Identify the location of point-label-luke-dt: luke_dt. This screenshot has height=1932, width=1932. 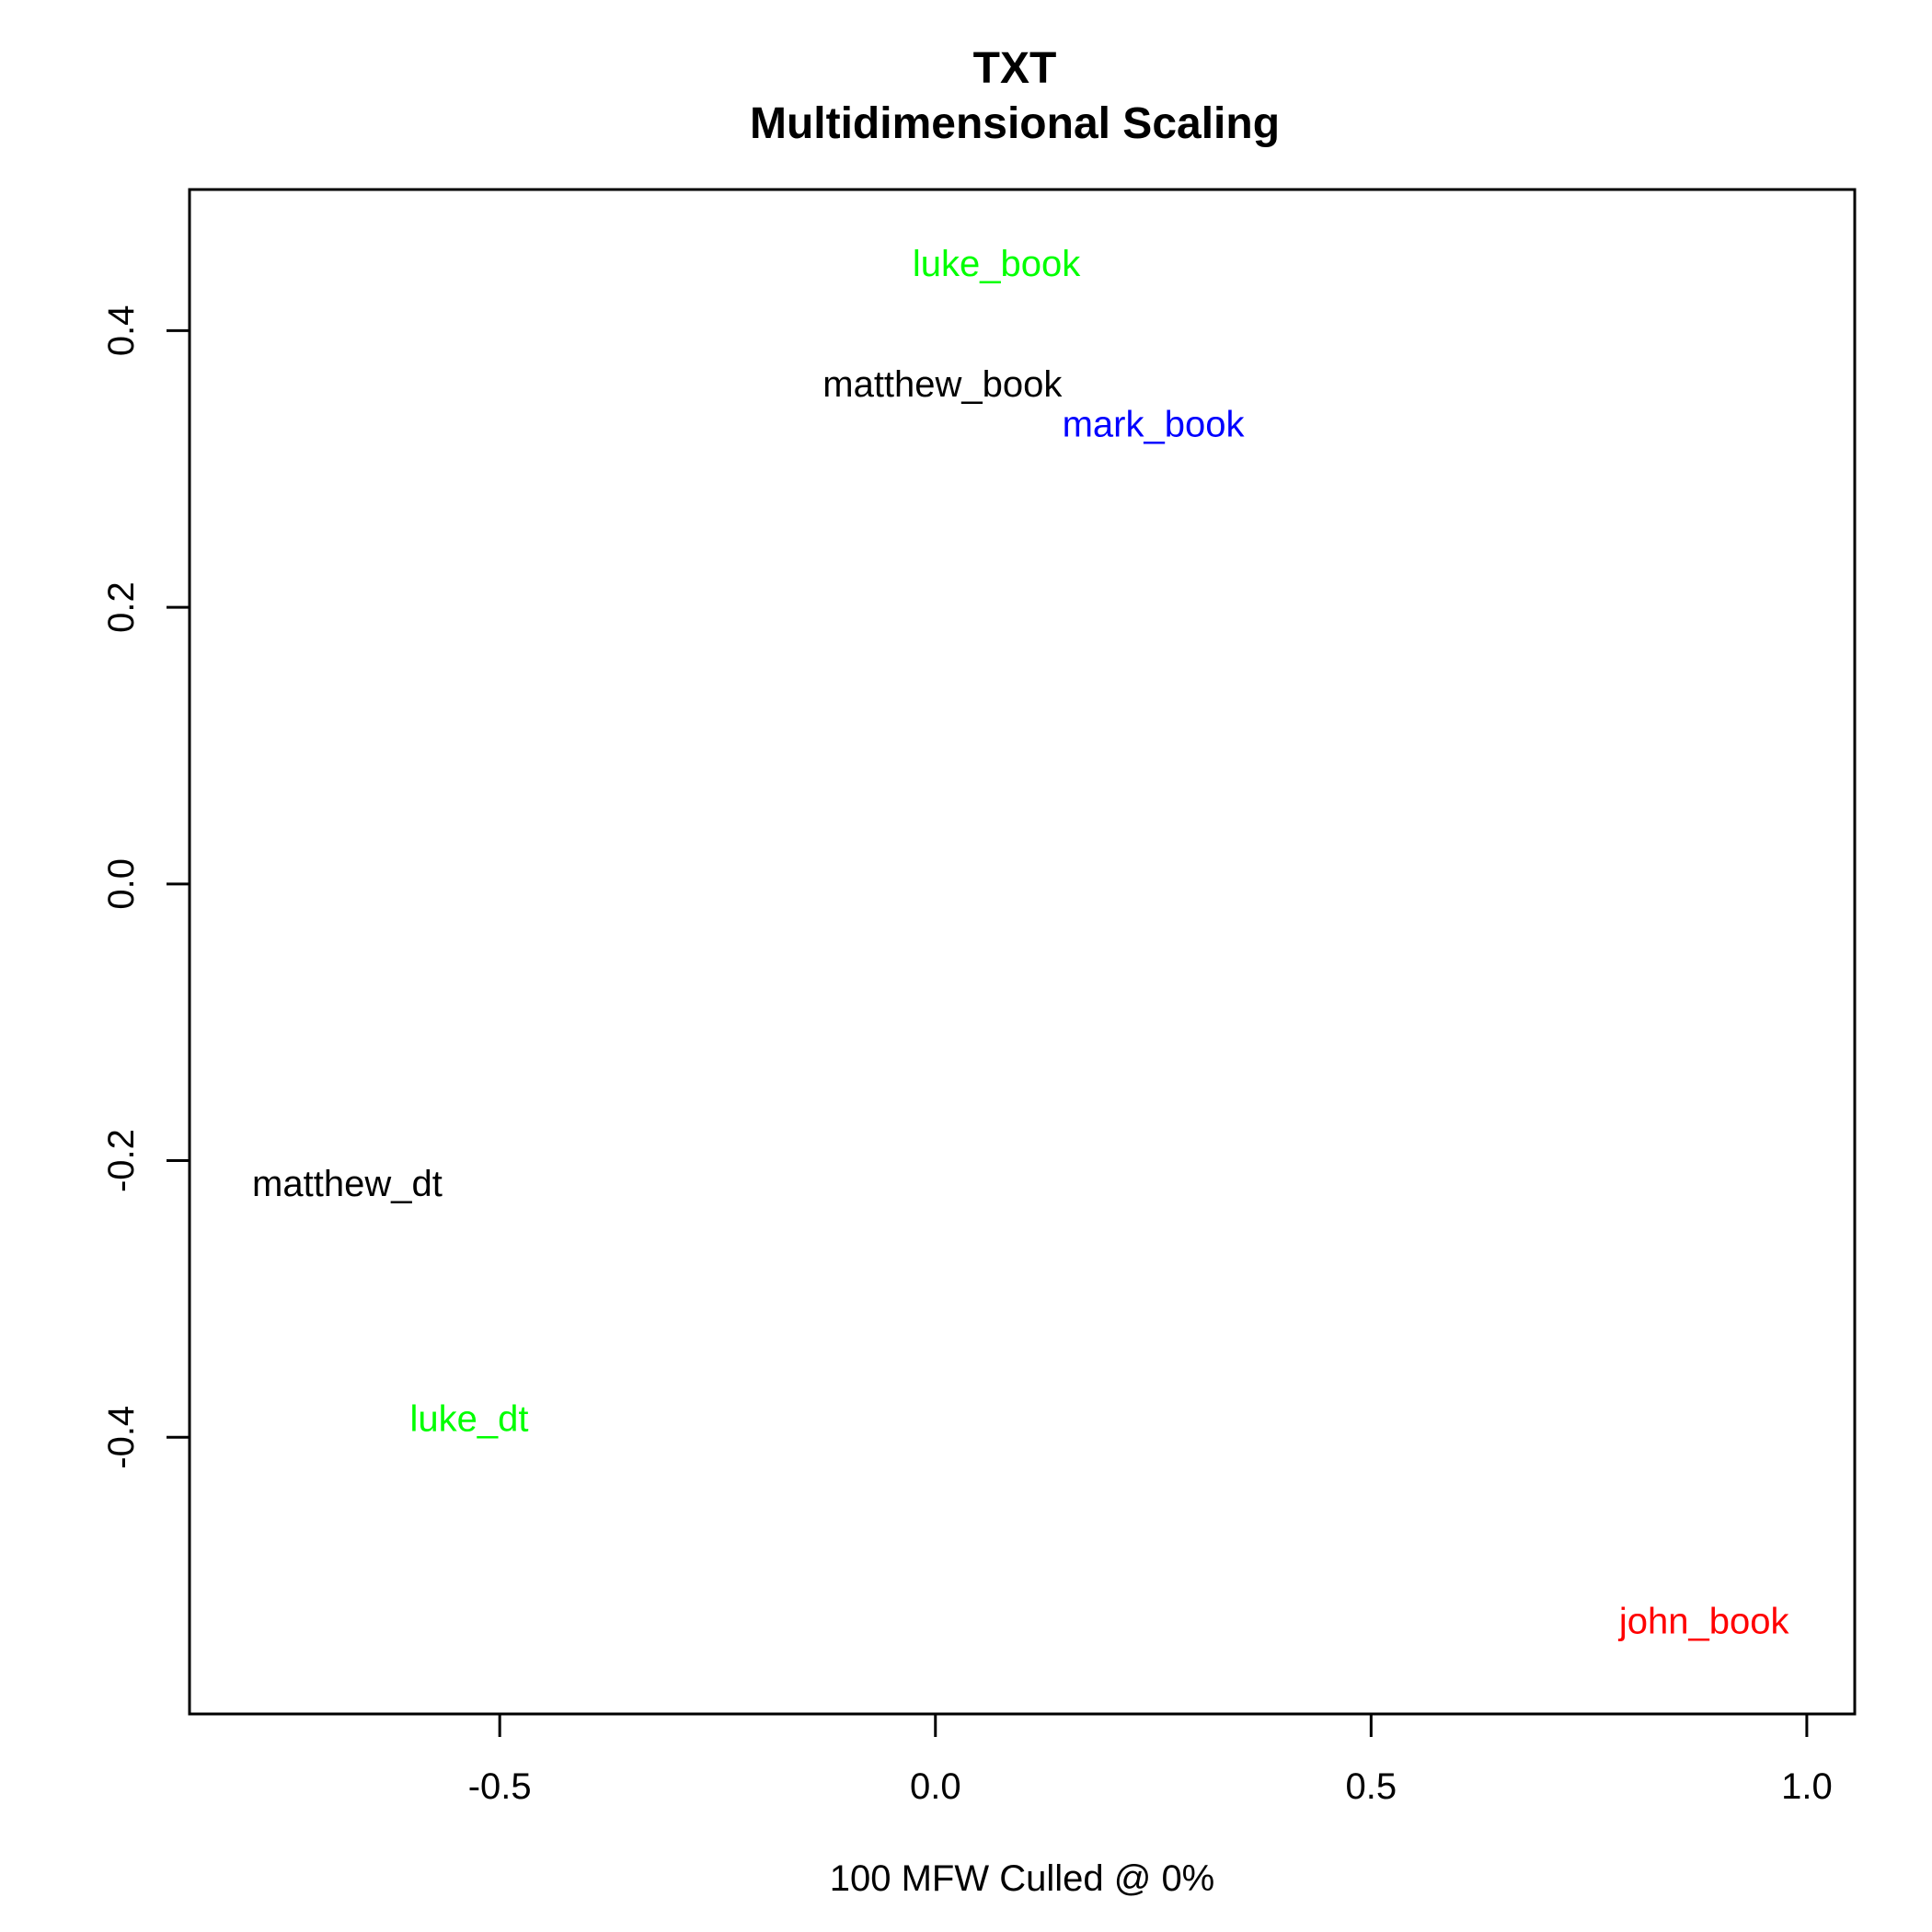
(469, 1419).